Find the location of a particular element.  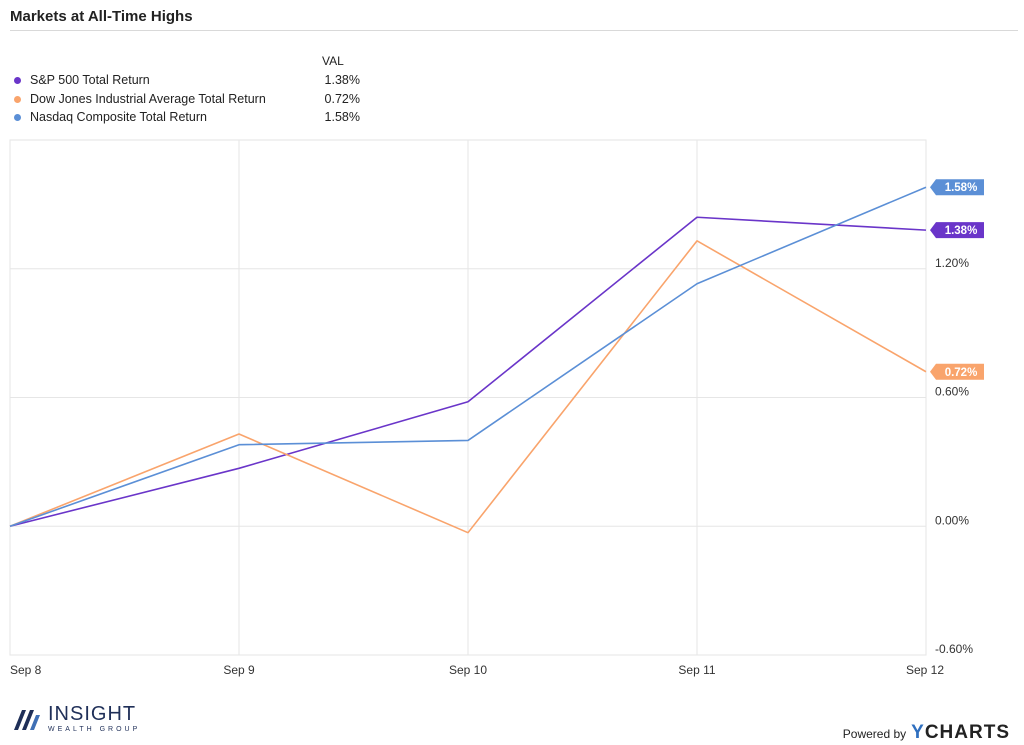

legend-value: 0.72% is located at coordinates (342, 99).